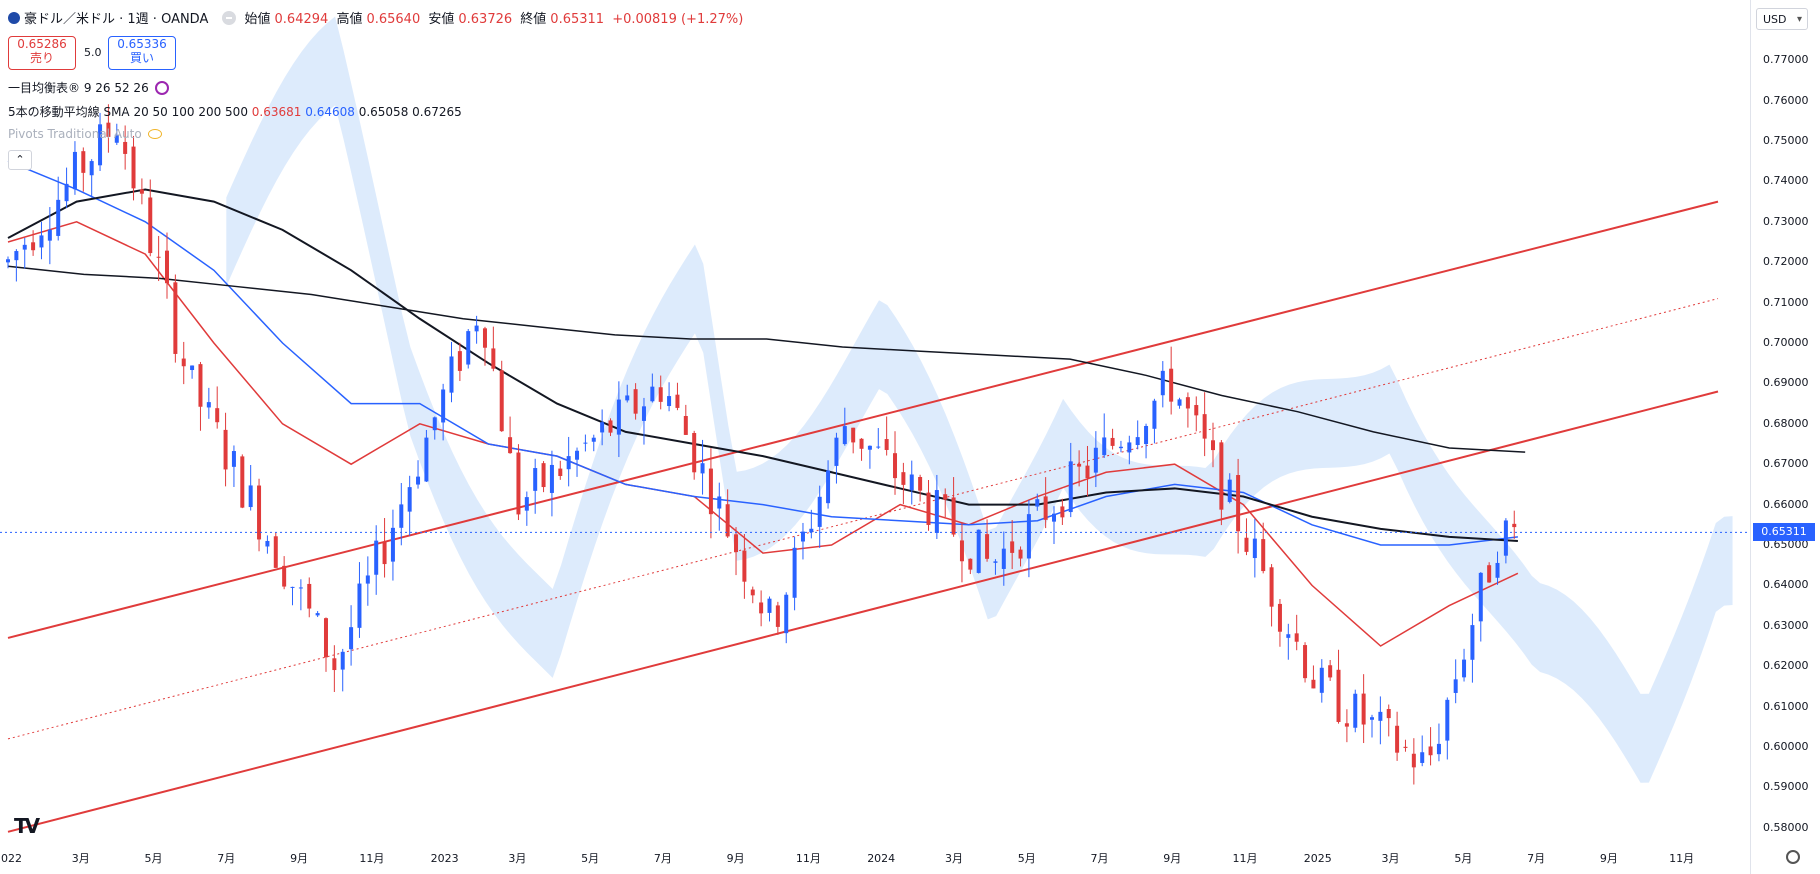  Describe the element at coordinates (533, 19) in the screenshot. I see `close-label: 終値` at that location.